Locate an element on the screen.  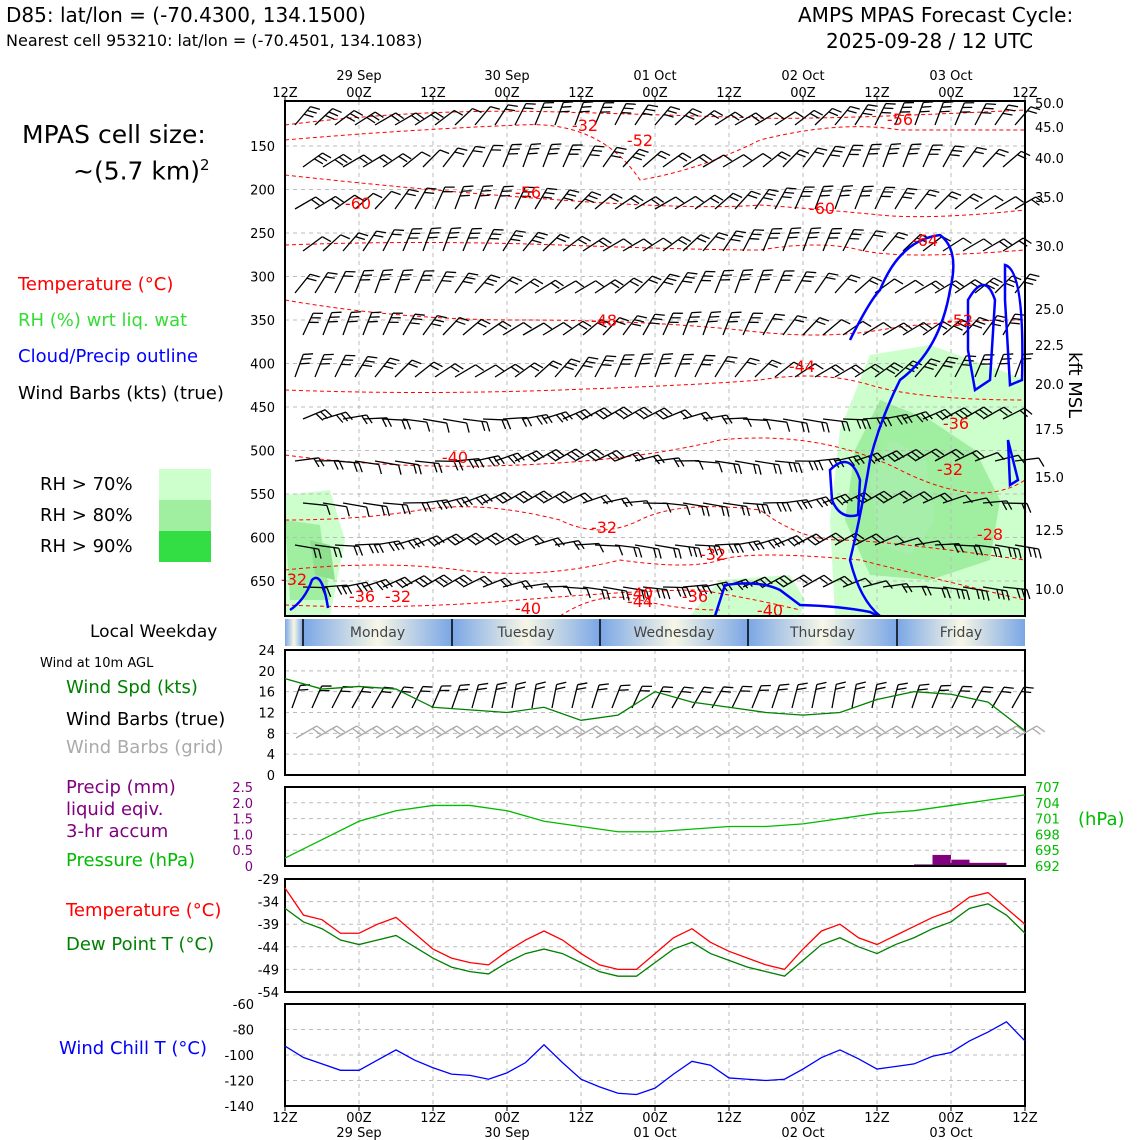
pressure-ytick: 707 is located at coordinates (1047, 788).